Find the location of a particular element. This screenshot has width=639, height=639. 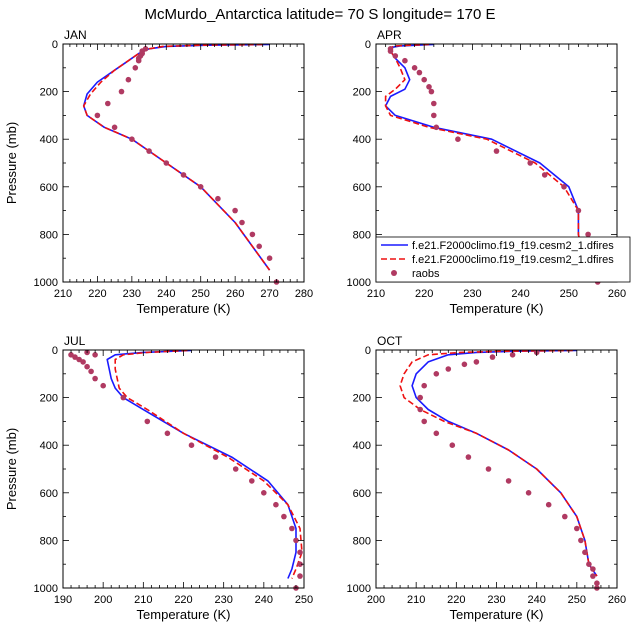

panel-1-x-tick-label: 250 is located at coordinates (569, 294).